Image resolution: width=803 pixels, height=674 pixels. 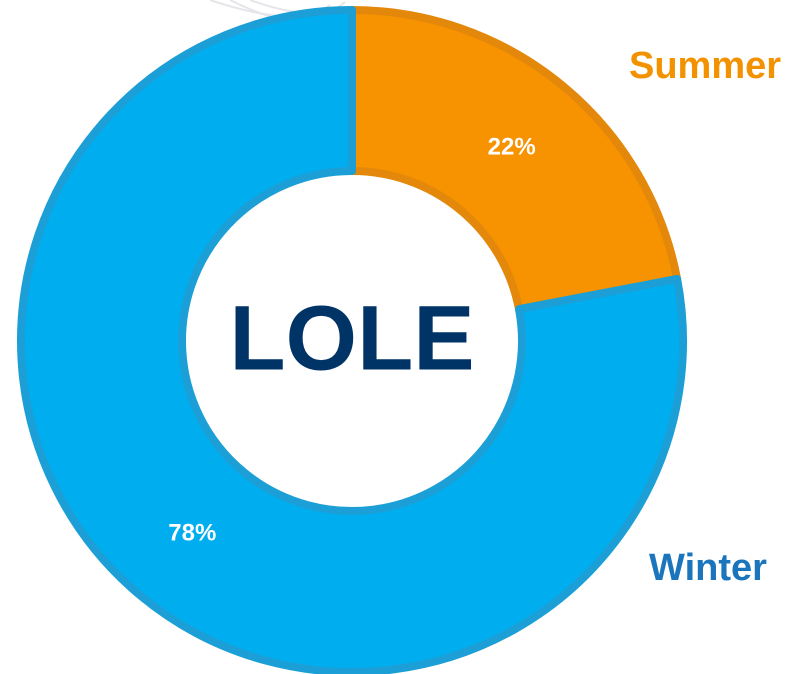 What do you see at coordinates (512, 146) in the screenshot?
I see `value-label: 22%` at bounding box center [512, 146].